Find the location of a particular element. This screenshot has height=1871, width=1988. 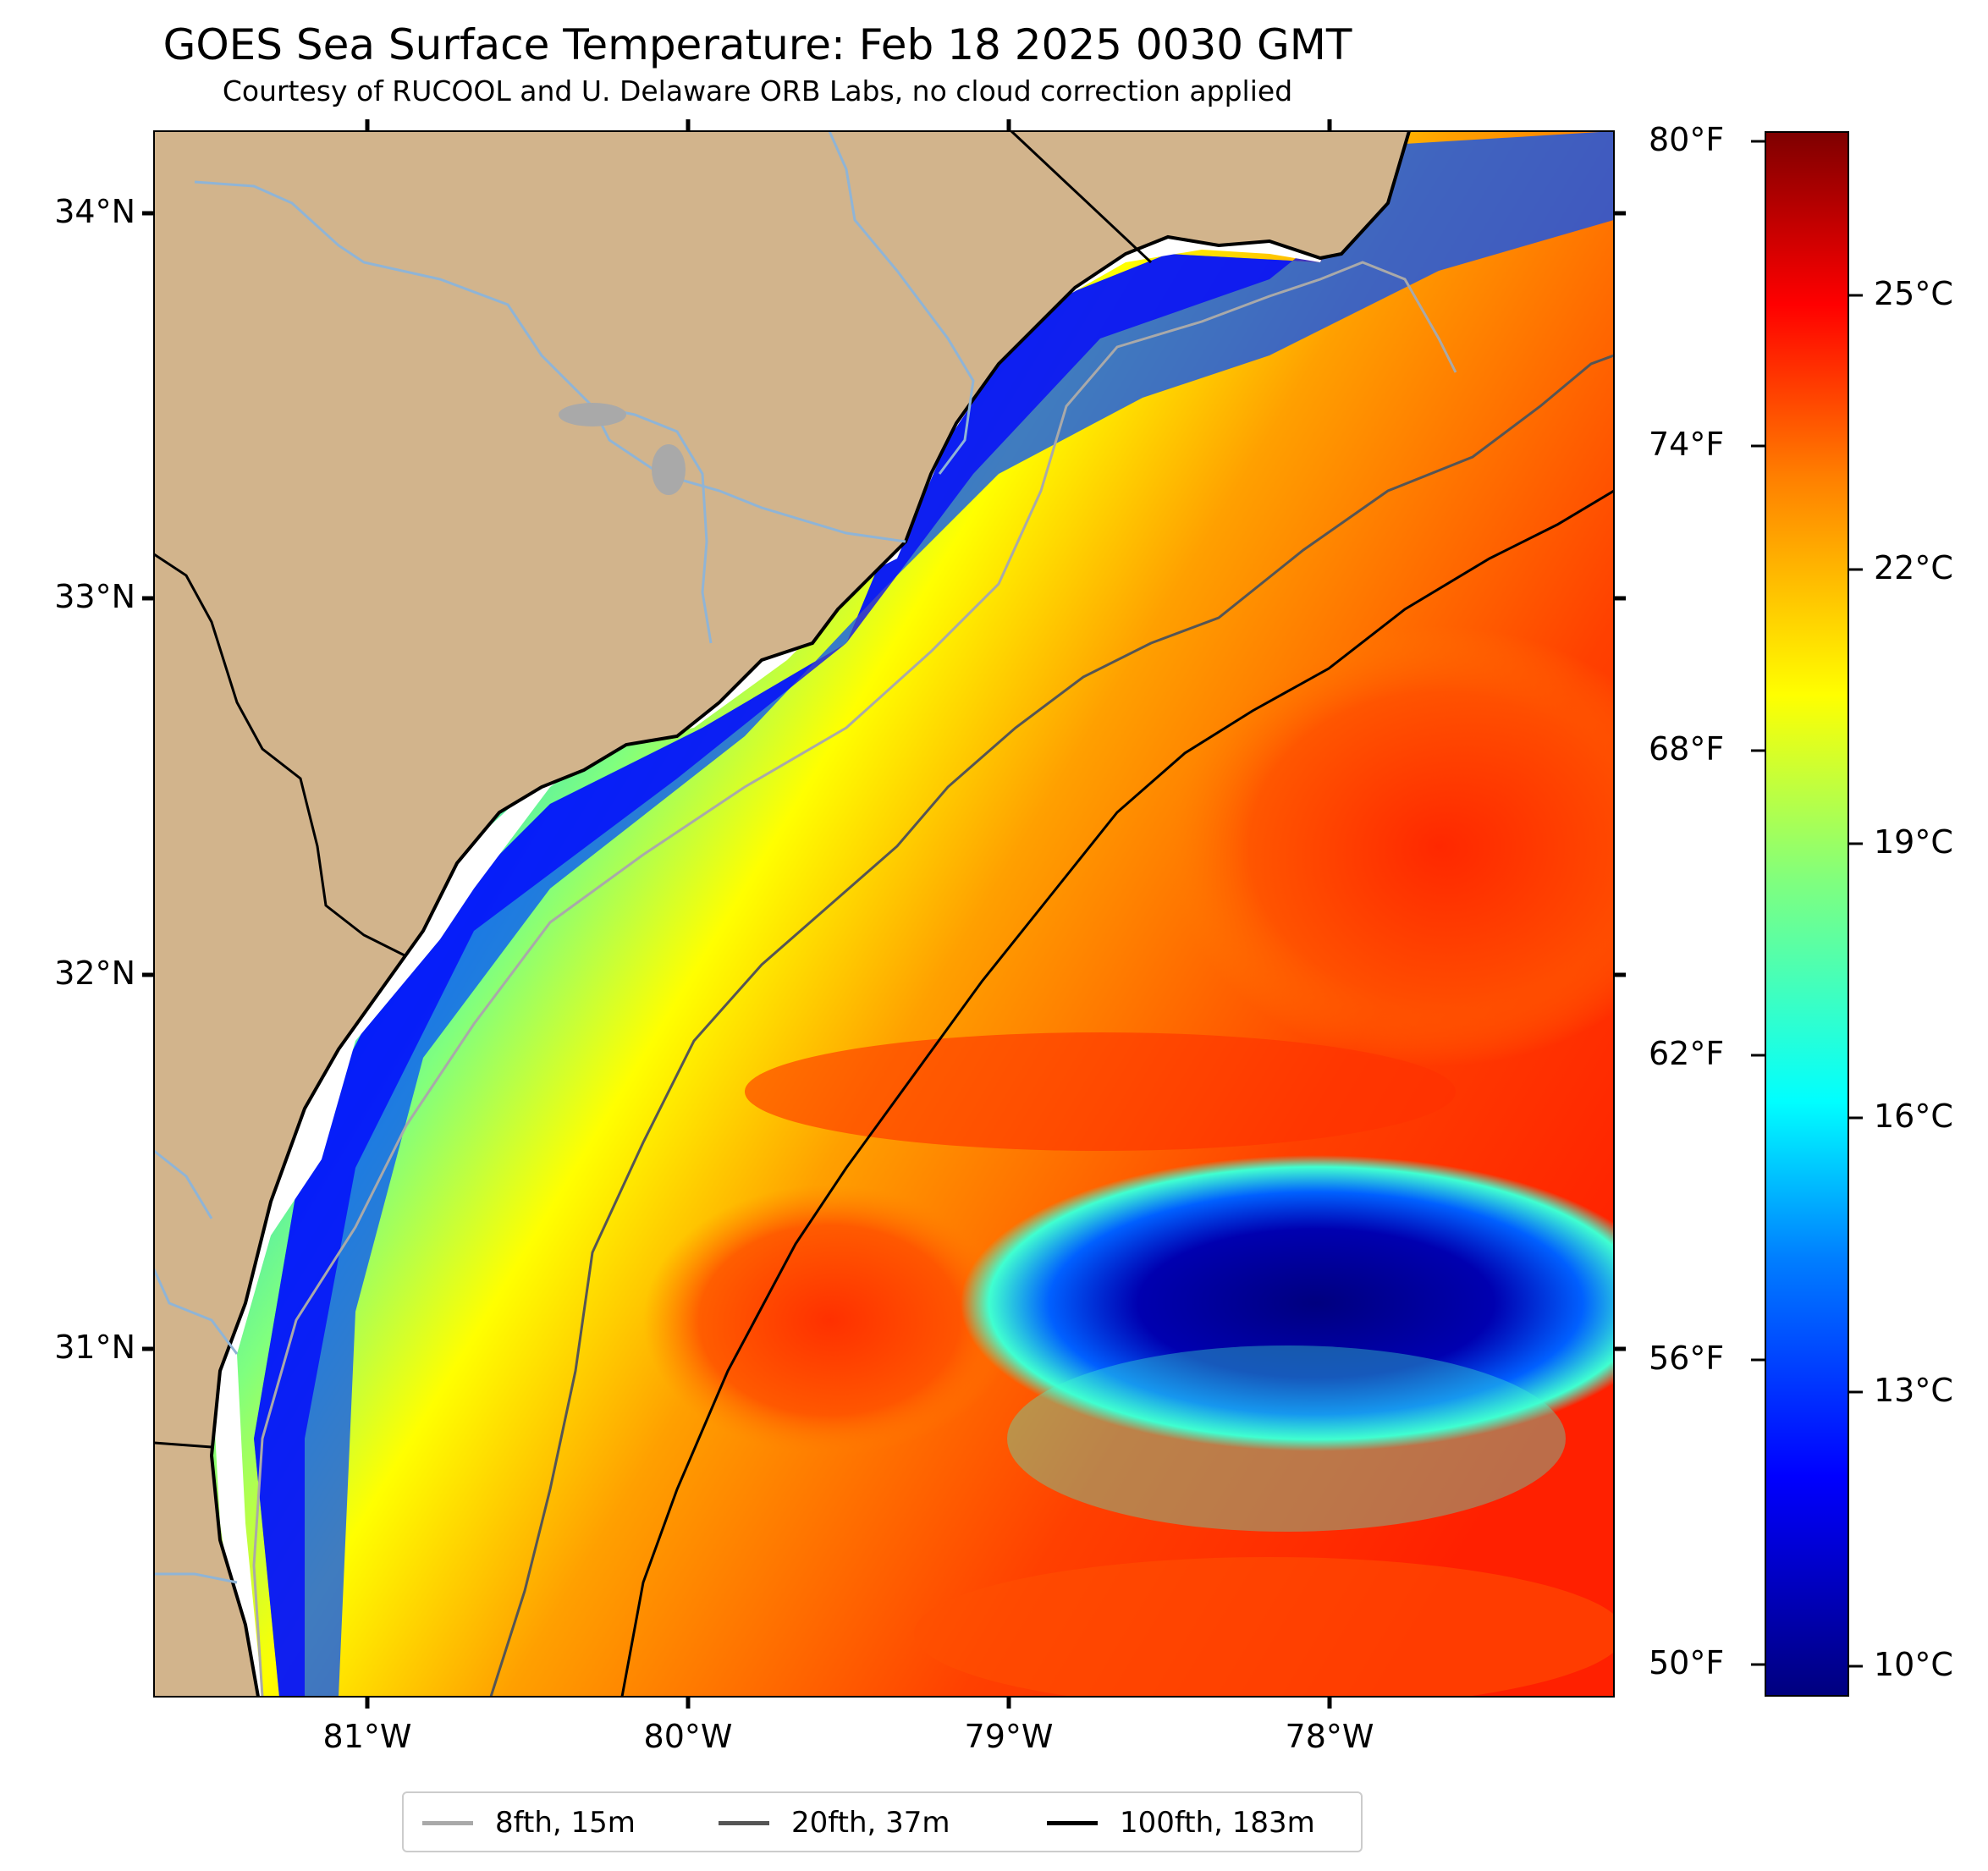

colorbar-label-62f: 62°F is located at coordinates (1687, 1054).